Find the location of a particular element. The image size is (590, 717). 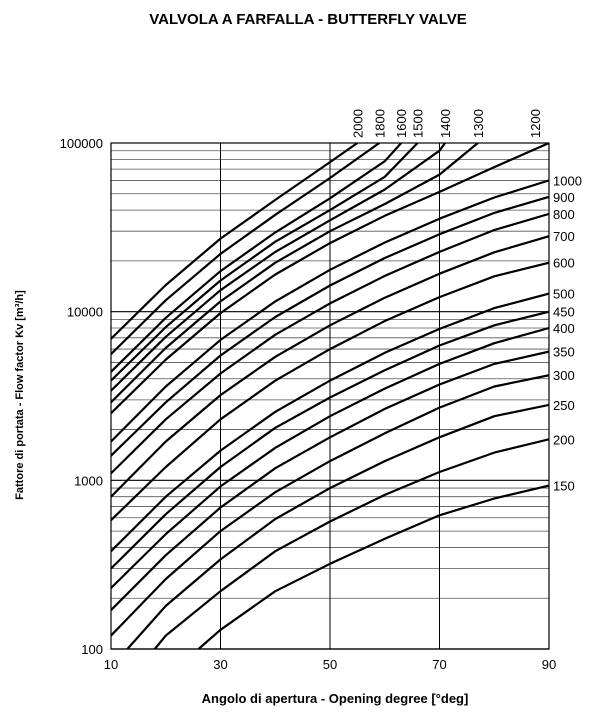

series-label-400: 400 is located at coordinates (564, 328).